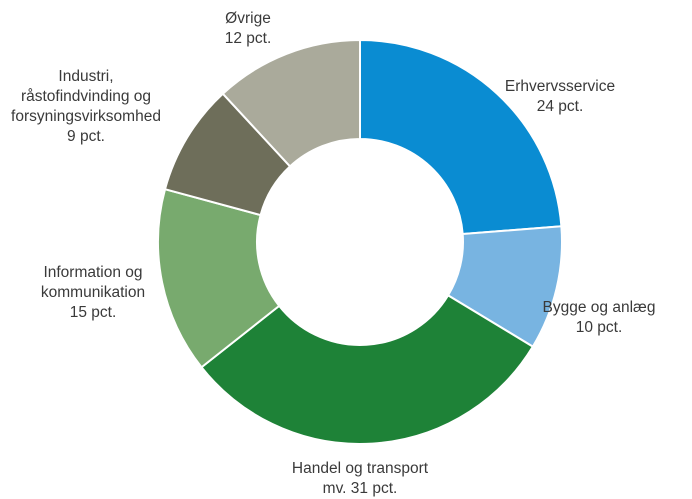 The image size is (692, 499). What do you see at coordinates (86, 96) in the screenshot?
I see `slice-label-line: råstofindvinding og` at bounding box center [86, 96].